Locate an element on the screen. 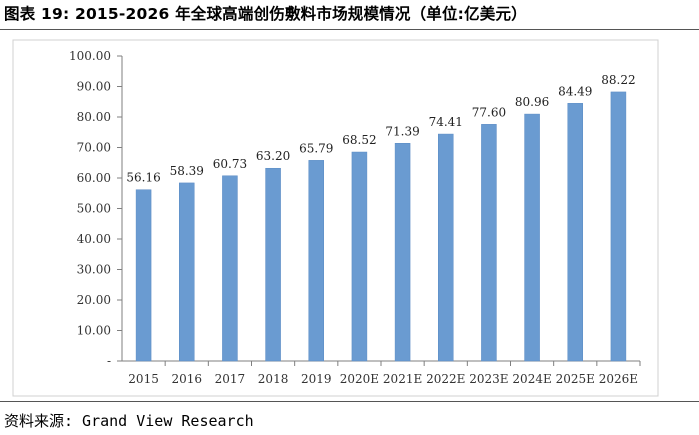 Image resolution: width=699 pixels, height=435 pixels. data-label-2020E: 68.52 is located at coordinates (359, 140).